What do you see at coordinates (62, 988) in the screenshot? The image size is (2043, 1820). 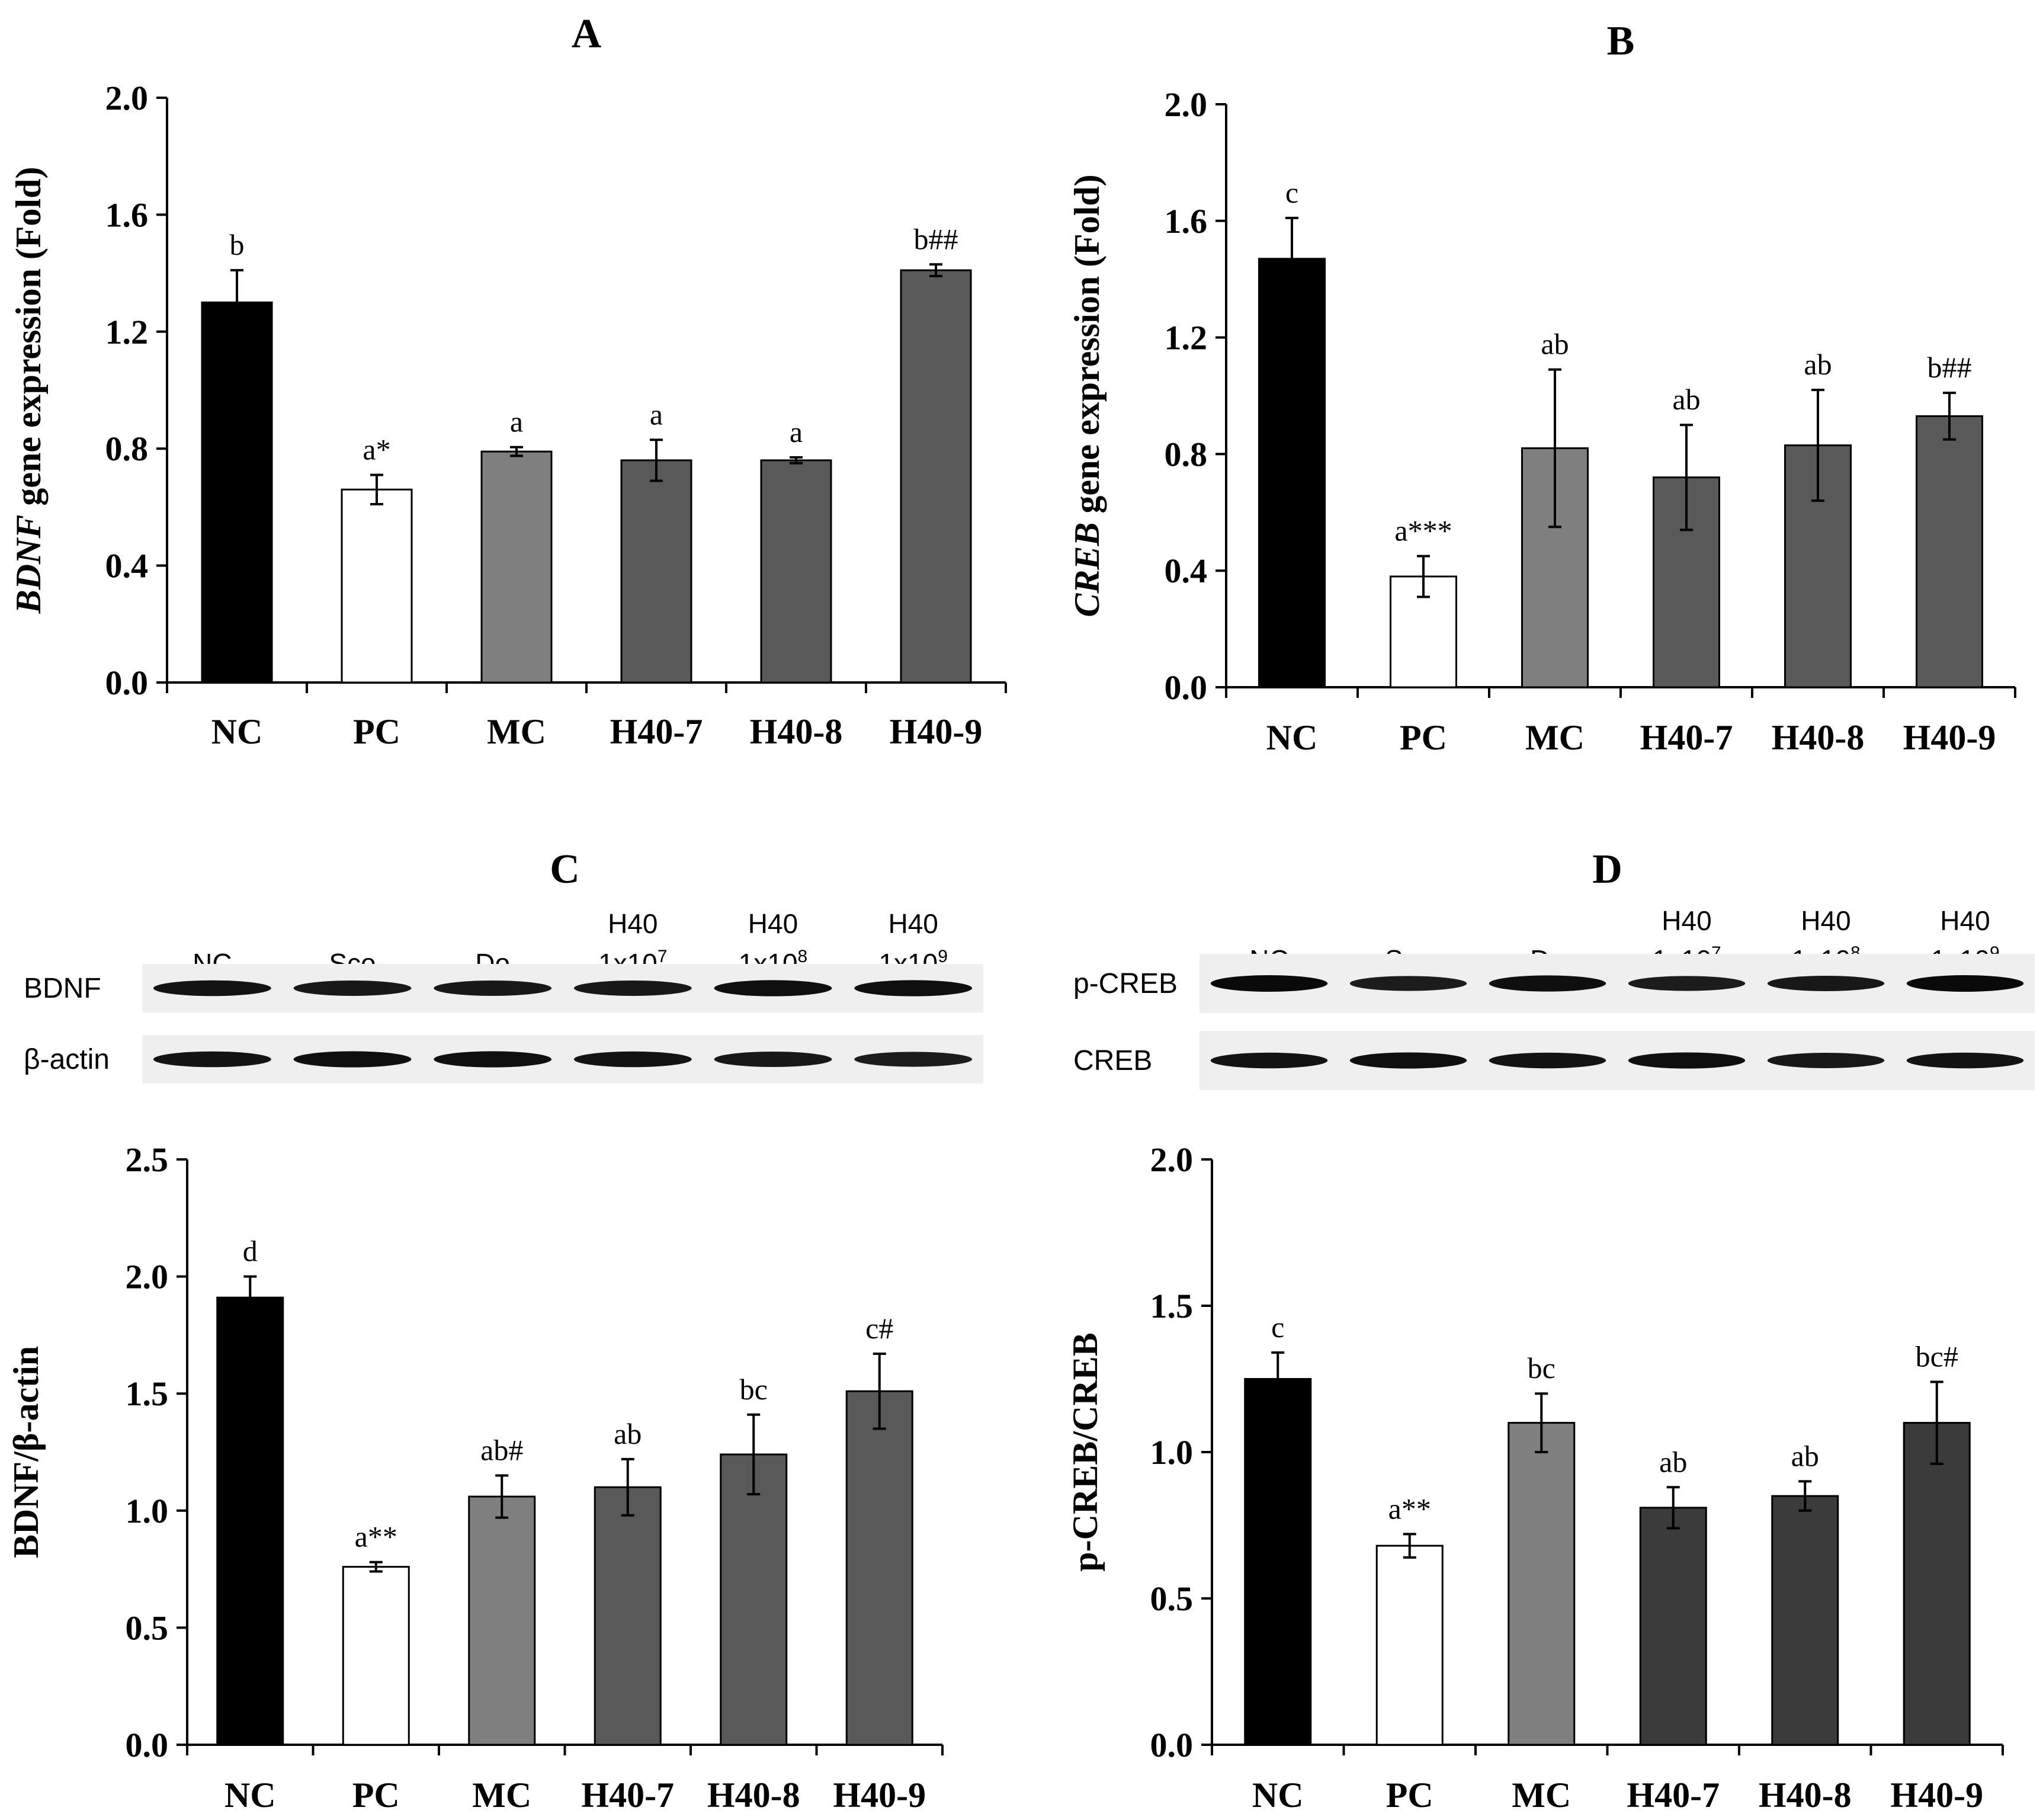 I see `blot-row-label: BDNF` at bounding box center [62, 988].